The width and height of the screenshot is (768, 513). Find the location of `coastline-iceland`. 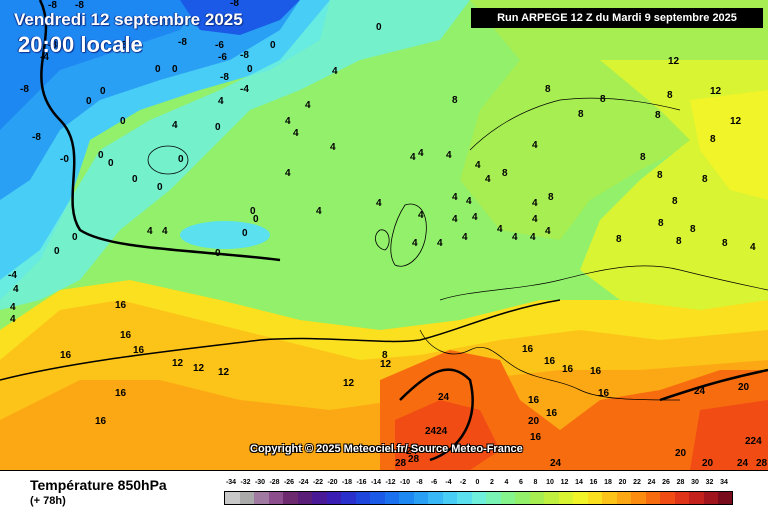

coastline-iceland is located at coordinates (168, 160).